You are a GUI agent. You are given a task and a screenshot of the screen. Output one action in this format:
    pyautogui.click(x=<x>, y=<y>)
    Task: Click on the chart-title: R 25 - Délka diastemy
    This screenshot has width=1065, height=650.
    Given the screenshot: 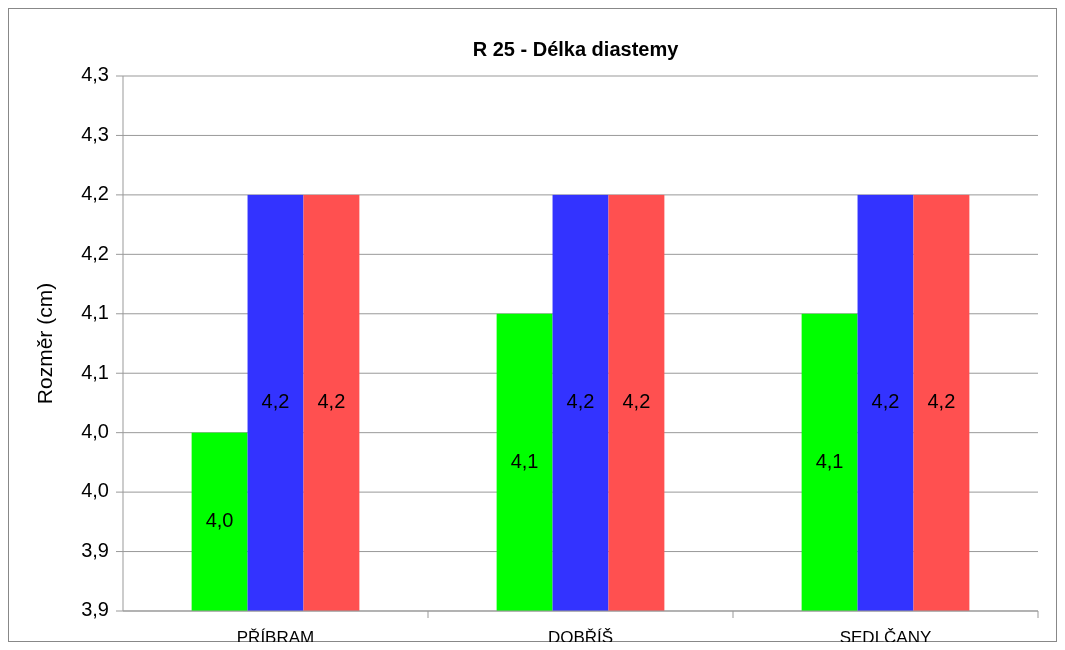 What is the action you would take?
    pyautogui.click(x=576, y=49)
    